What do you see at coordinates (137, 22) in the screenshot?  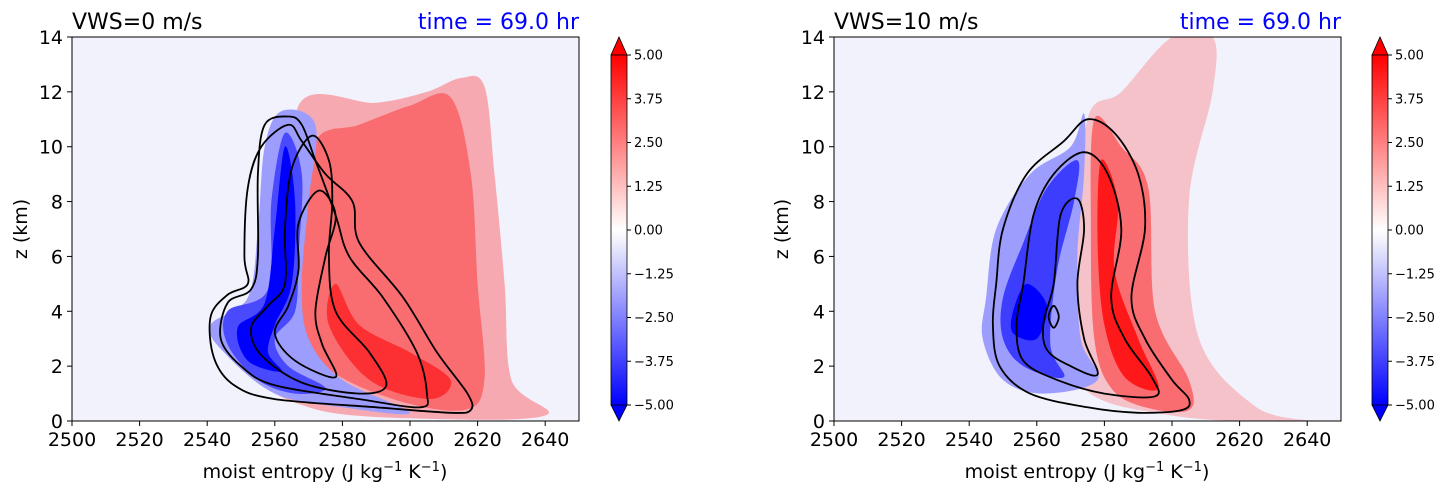 I see `panel-title-left: VWS=0 m/s` at bounding box center [137, 22].